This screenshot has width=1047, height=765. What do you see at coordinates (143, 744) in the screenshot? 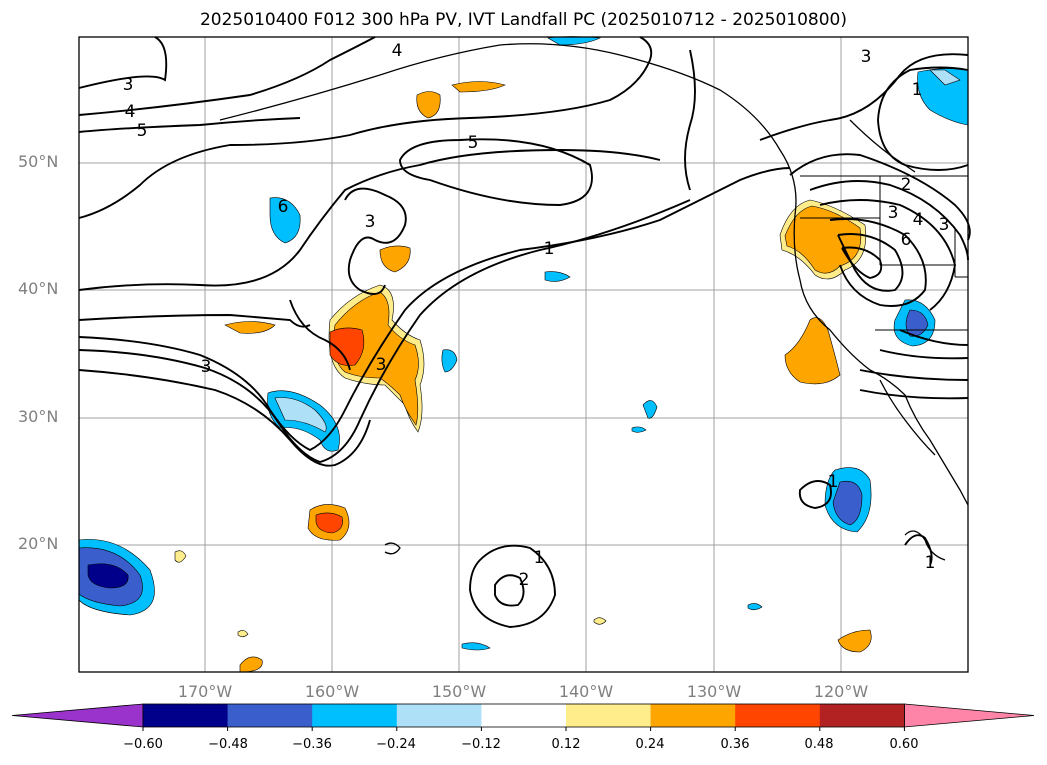
I see `colorbar-tick-label: −0.60` at bounding box center [143, 744].